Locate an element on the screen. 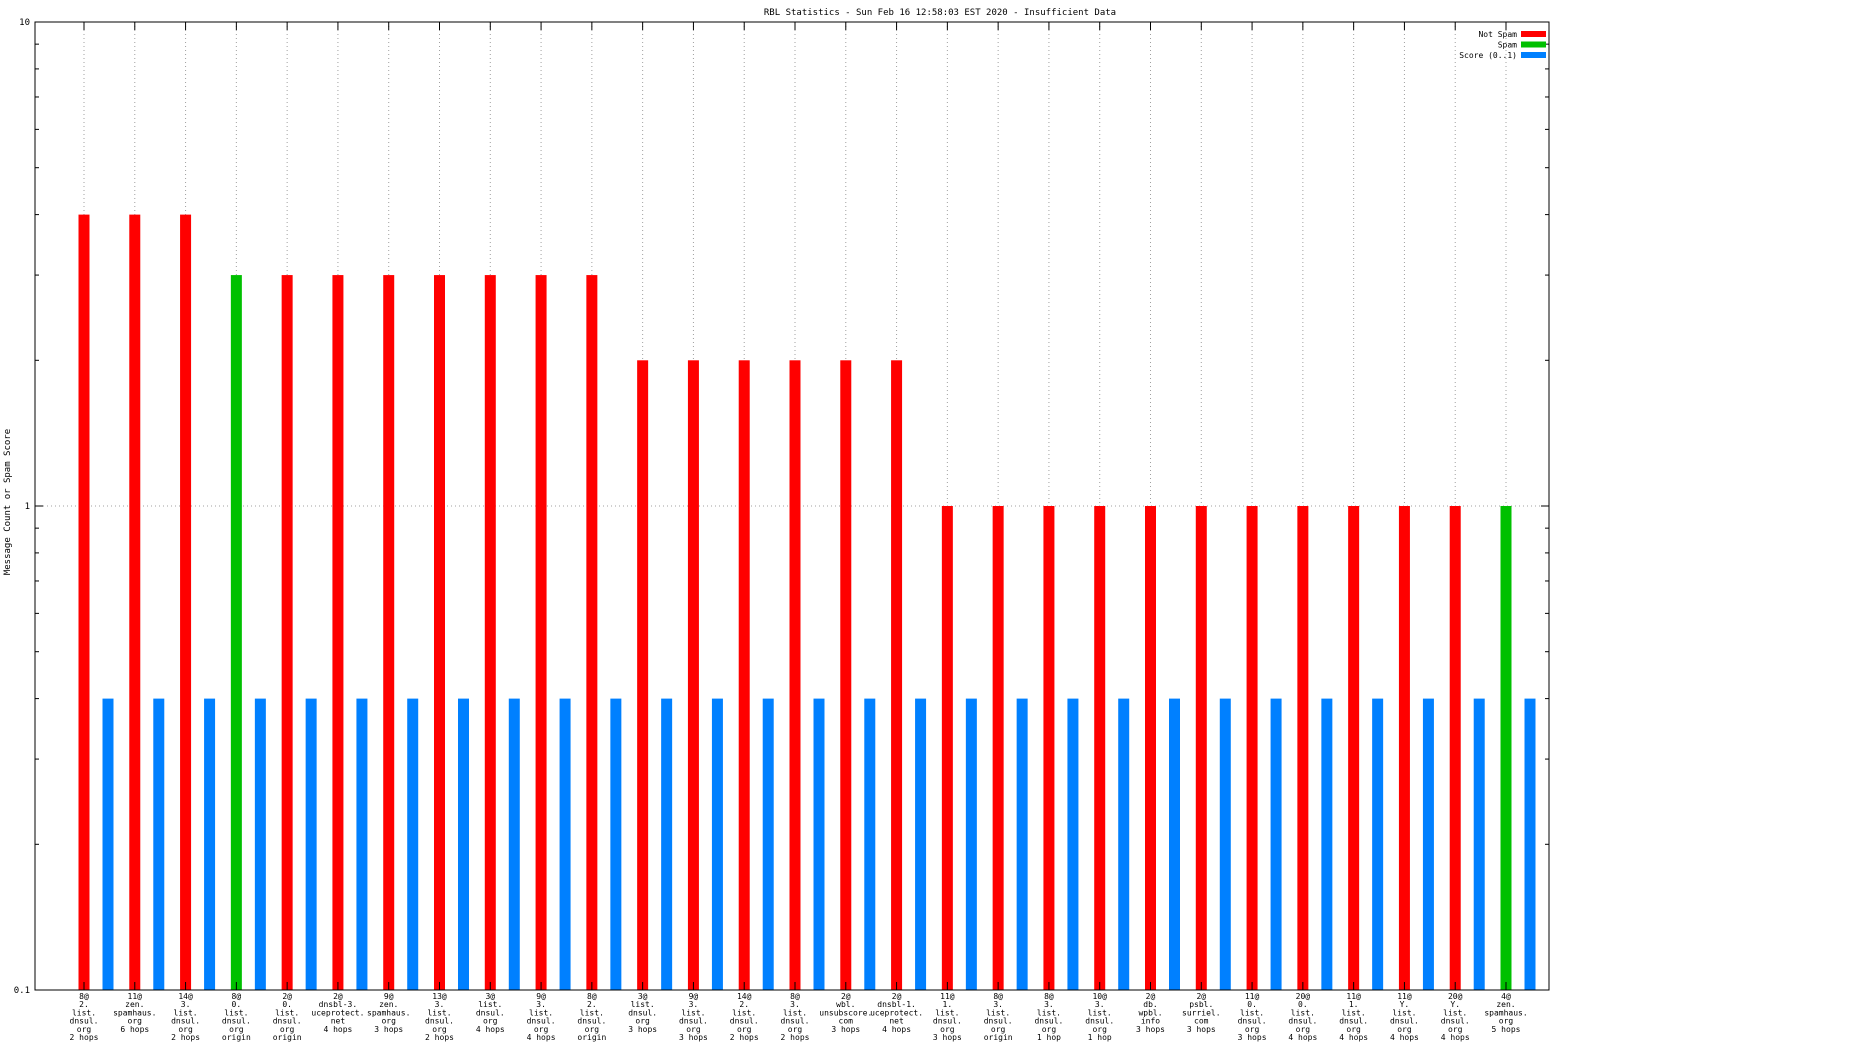  x-category-label: 2@ 0. list. dnsul. org origin is located at coordinates (287, 1017).